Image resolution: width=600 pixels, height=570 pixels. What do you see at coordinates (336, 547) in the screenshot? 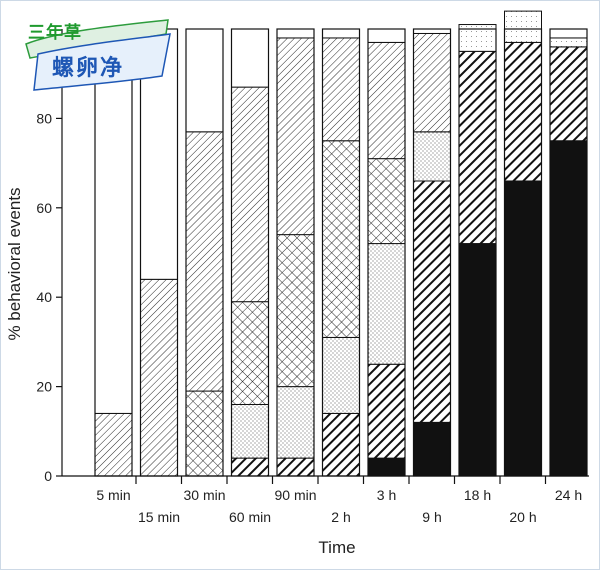
I see `x-axis-label: Time` at bounding box center [336, 547].